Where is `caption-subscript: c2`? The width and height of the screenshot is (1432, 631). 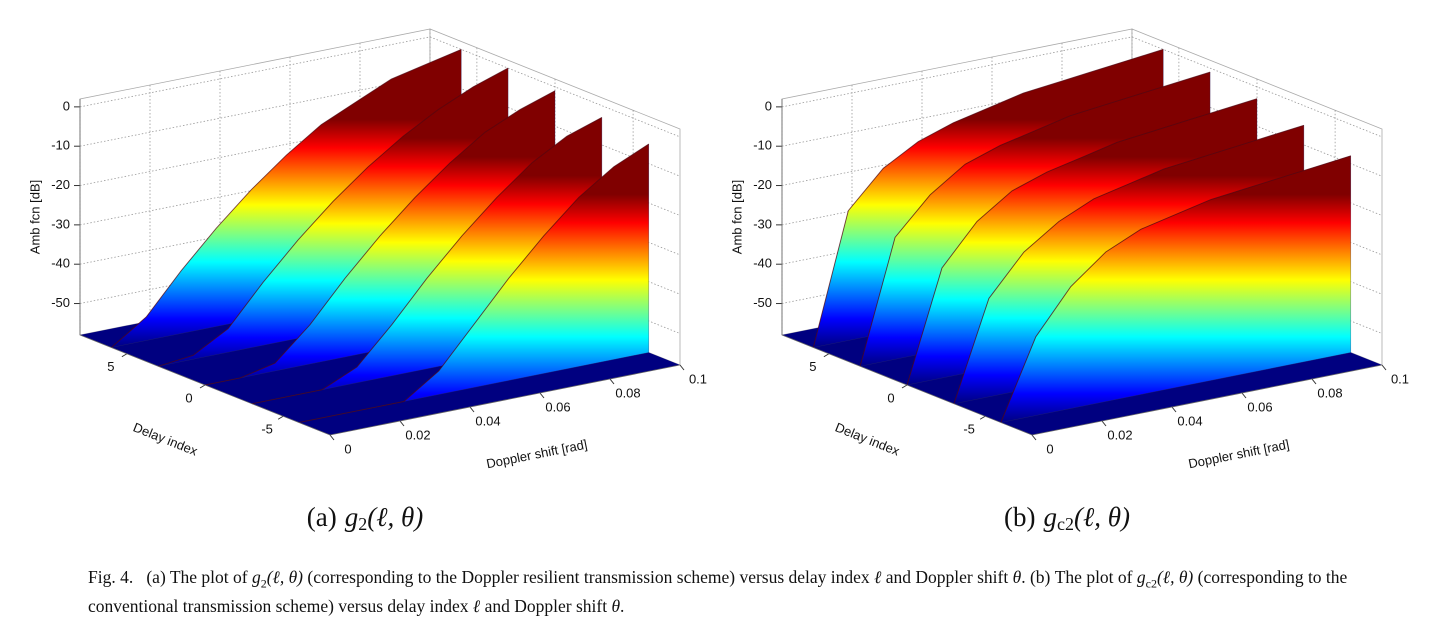 caption-subscript: c2 is located at coordinates (1065, 524).